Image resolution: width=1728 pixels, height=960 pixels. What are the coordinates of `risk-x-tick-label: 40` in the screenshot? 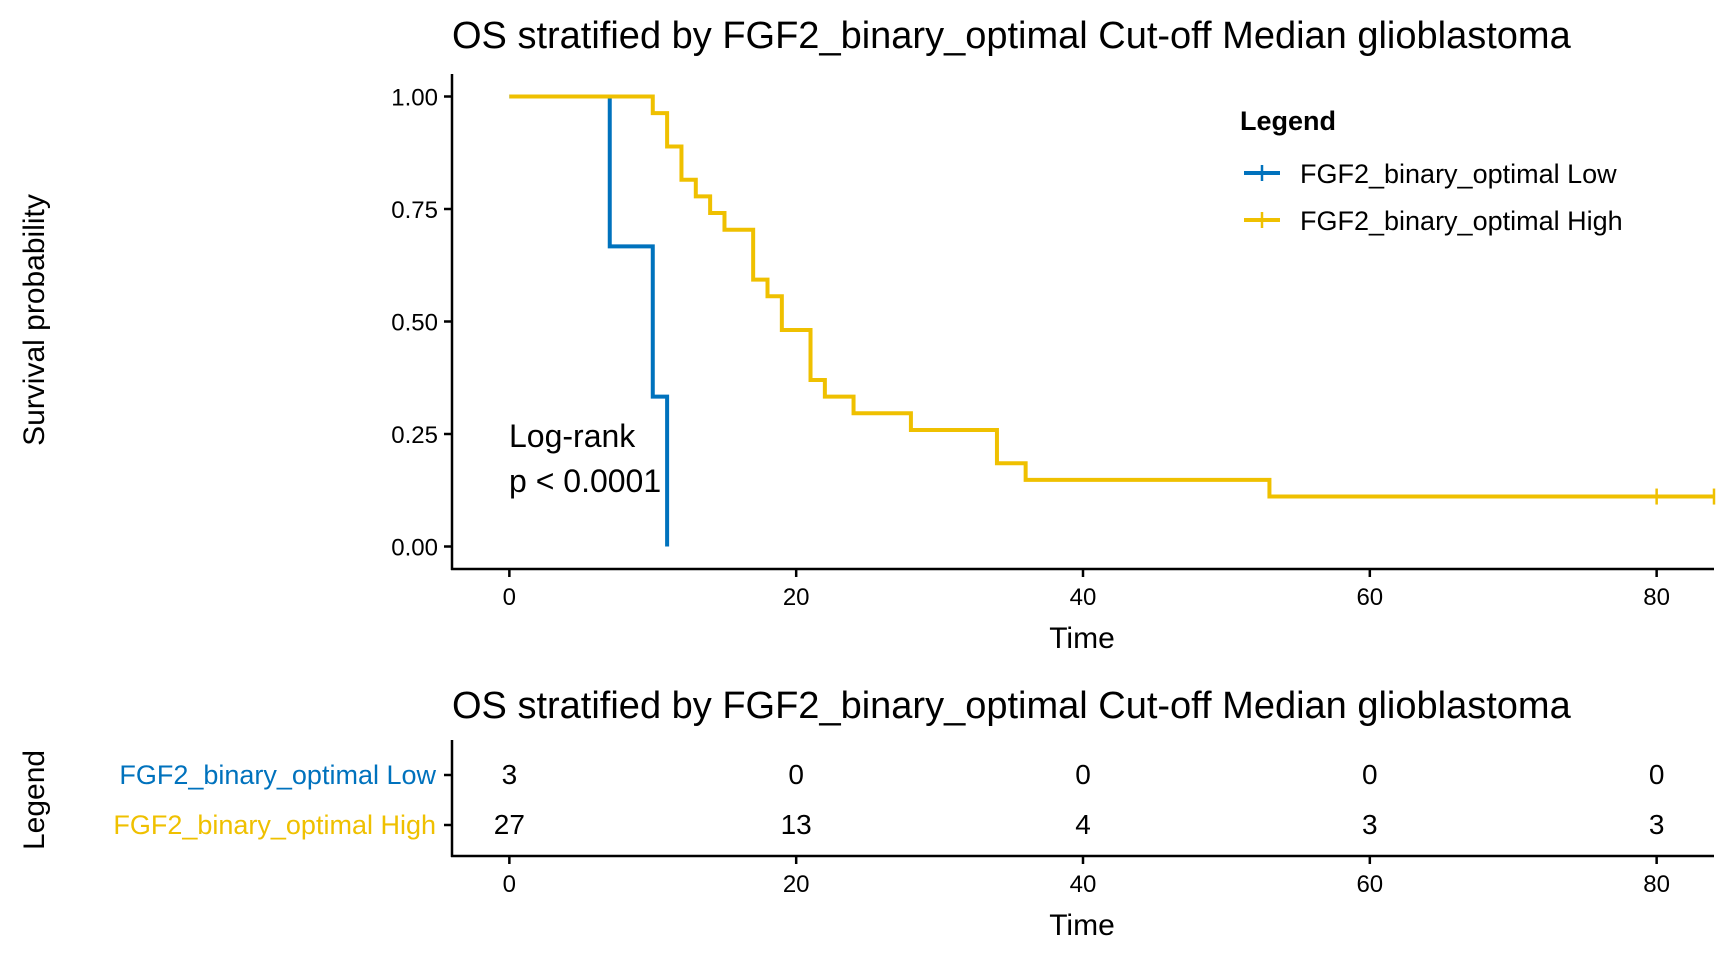 It's located at (1083, 884).